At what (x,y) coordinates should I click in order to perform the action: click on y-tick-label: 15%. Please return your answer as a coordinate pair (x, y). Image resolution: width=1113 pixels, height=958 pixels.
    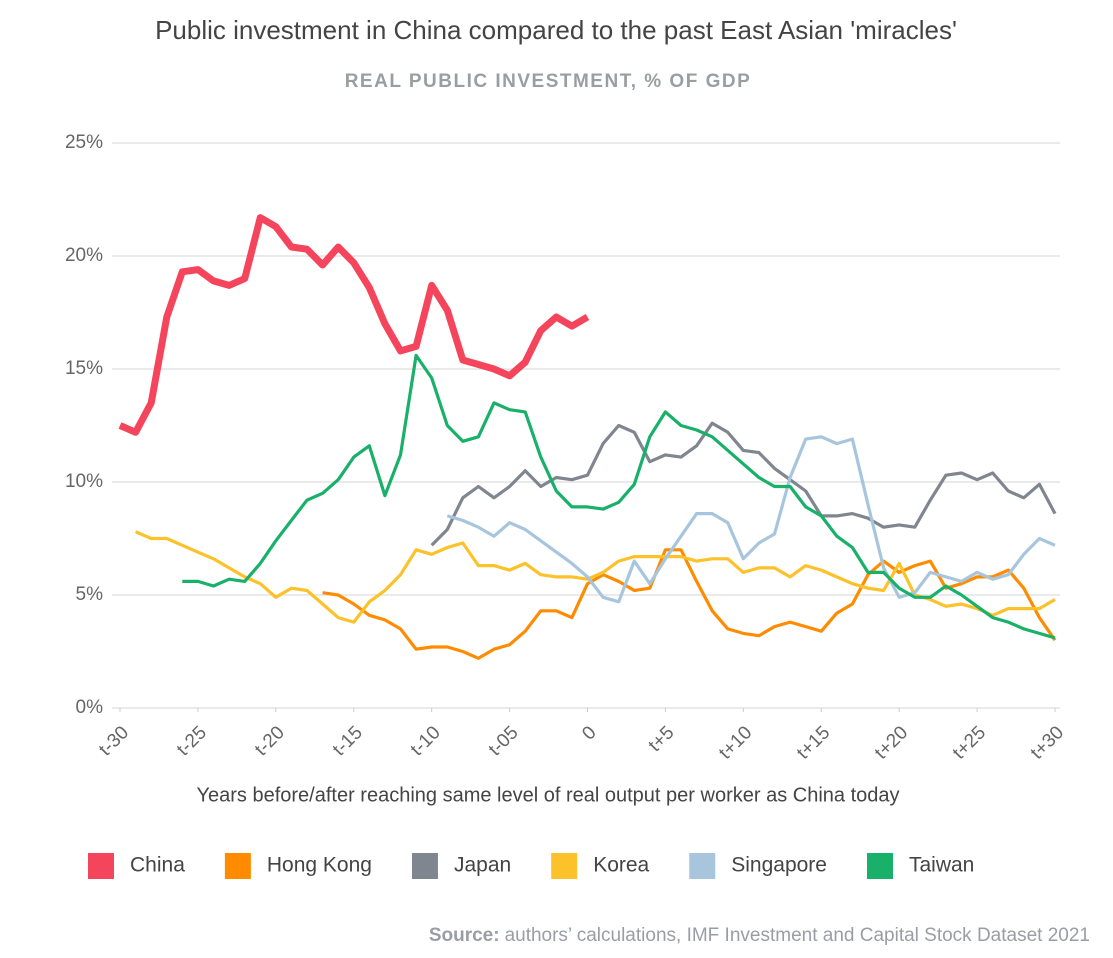
    Looking at the image, I should click on (84, 368).